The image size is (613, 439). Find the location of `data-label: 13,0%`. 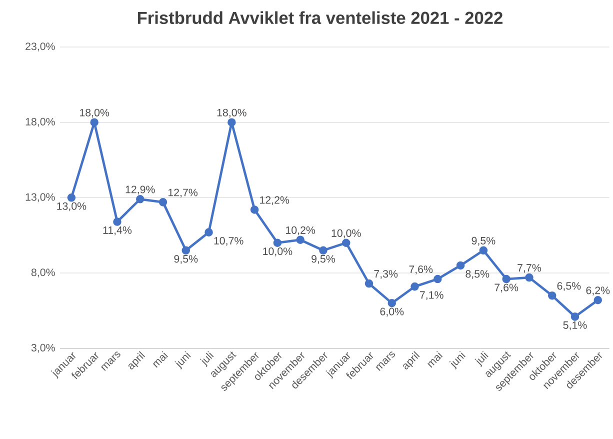

data-label: 13,0% is located at coordinates (71, 207).